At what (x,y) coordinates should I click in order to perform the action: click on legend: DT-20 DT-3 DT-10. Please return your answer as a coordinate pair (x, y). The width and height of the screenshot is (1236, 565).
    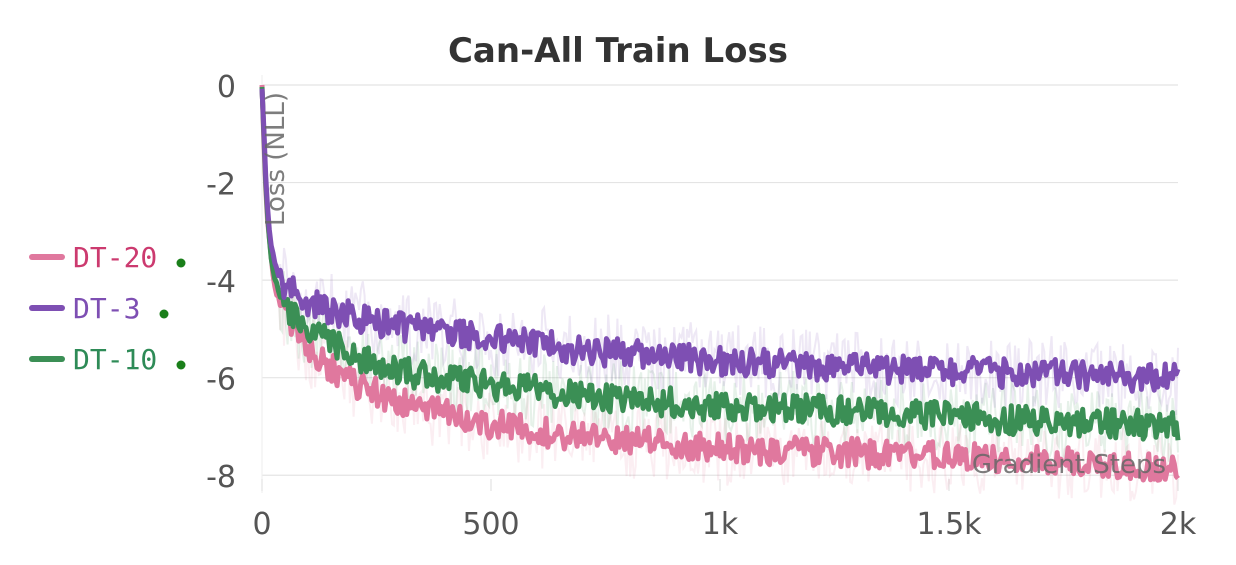
    Looking at the image, I should click on (107, 308).